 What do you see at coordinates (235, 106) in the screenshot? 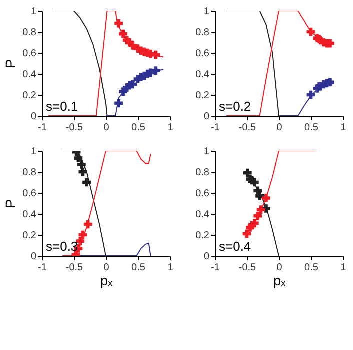
I see `annotation: s=0.2` at bounding box center [235, 106].